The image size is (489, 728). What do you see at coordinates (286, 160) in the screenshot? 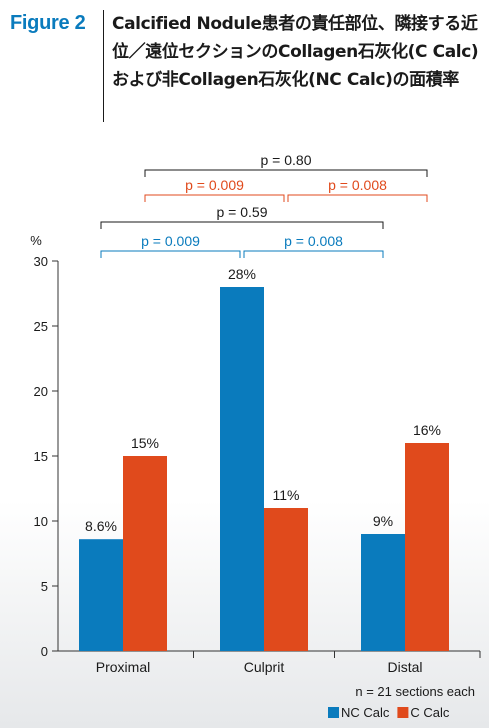
I see `p-value-label: p = 0.80` at bounding box center [286, 160].